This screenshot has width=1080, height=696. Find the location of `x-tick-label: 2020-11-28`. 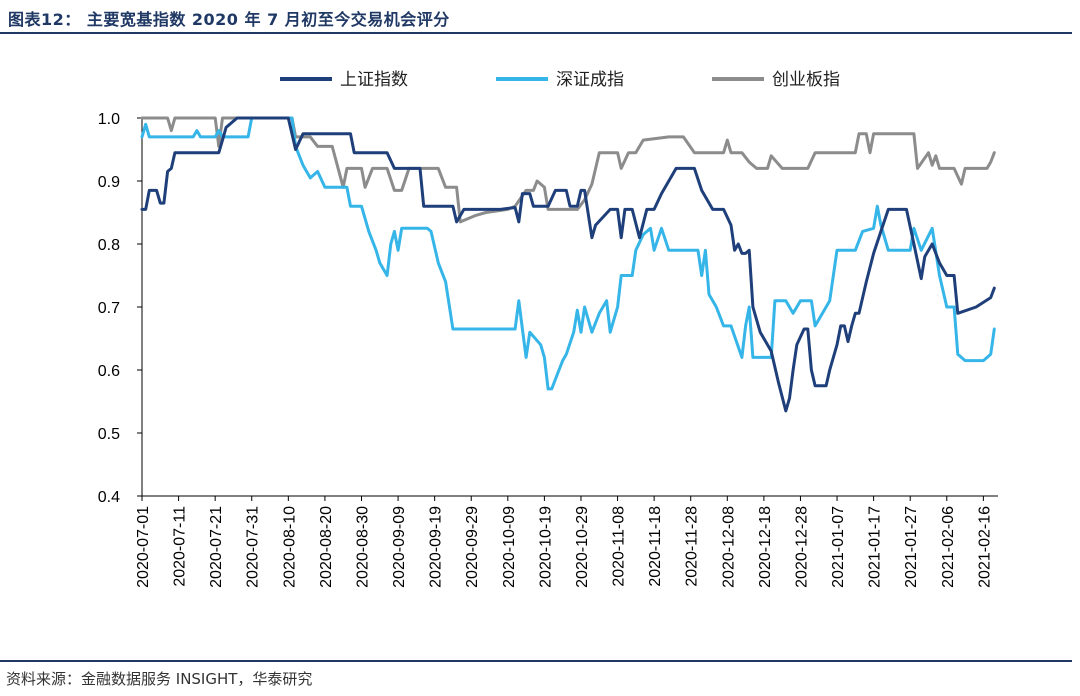

x-tick-label: 2020-11-28 is located at coordinates (692, 546).